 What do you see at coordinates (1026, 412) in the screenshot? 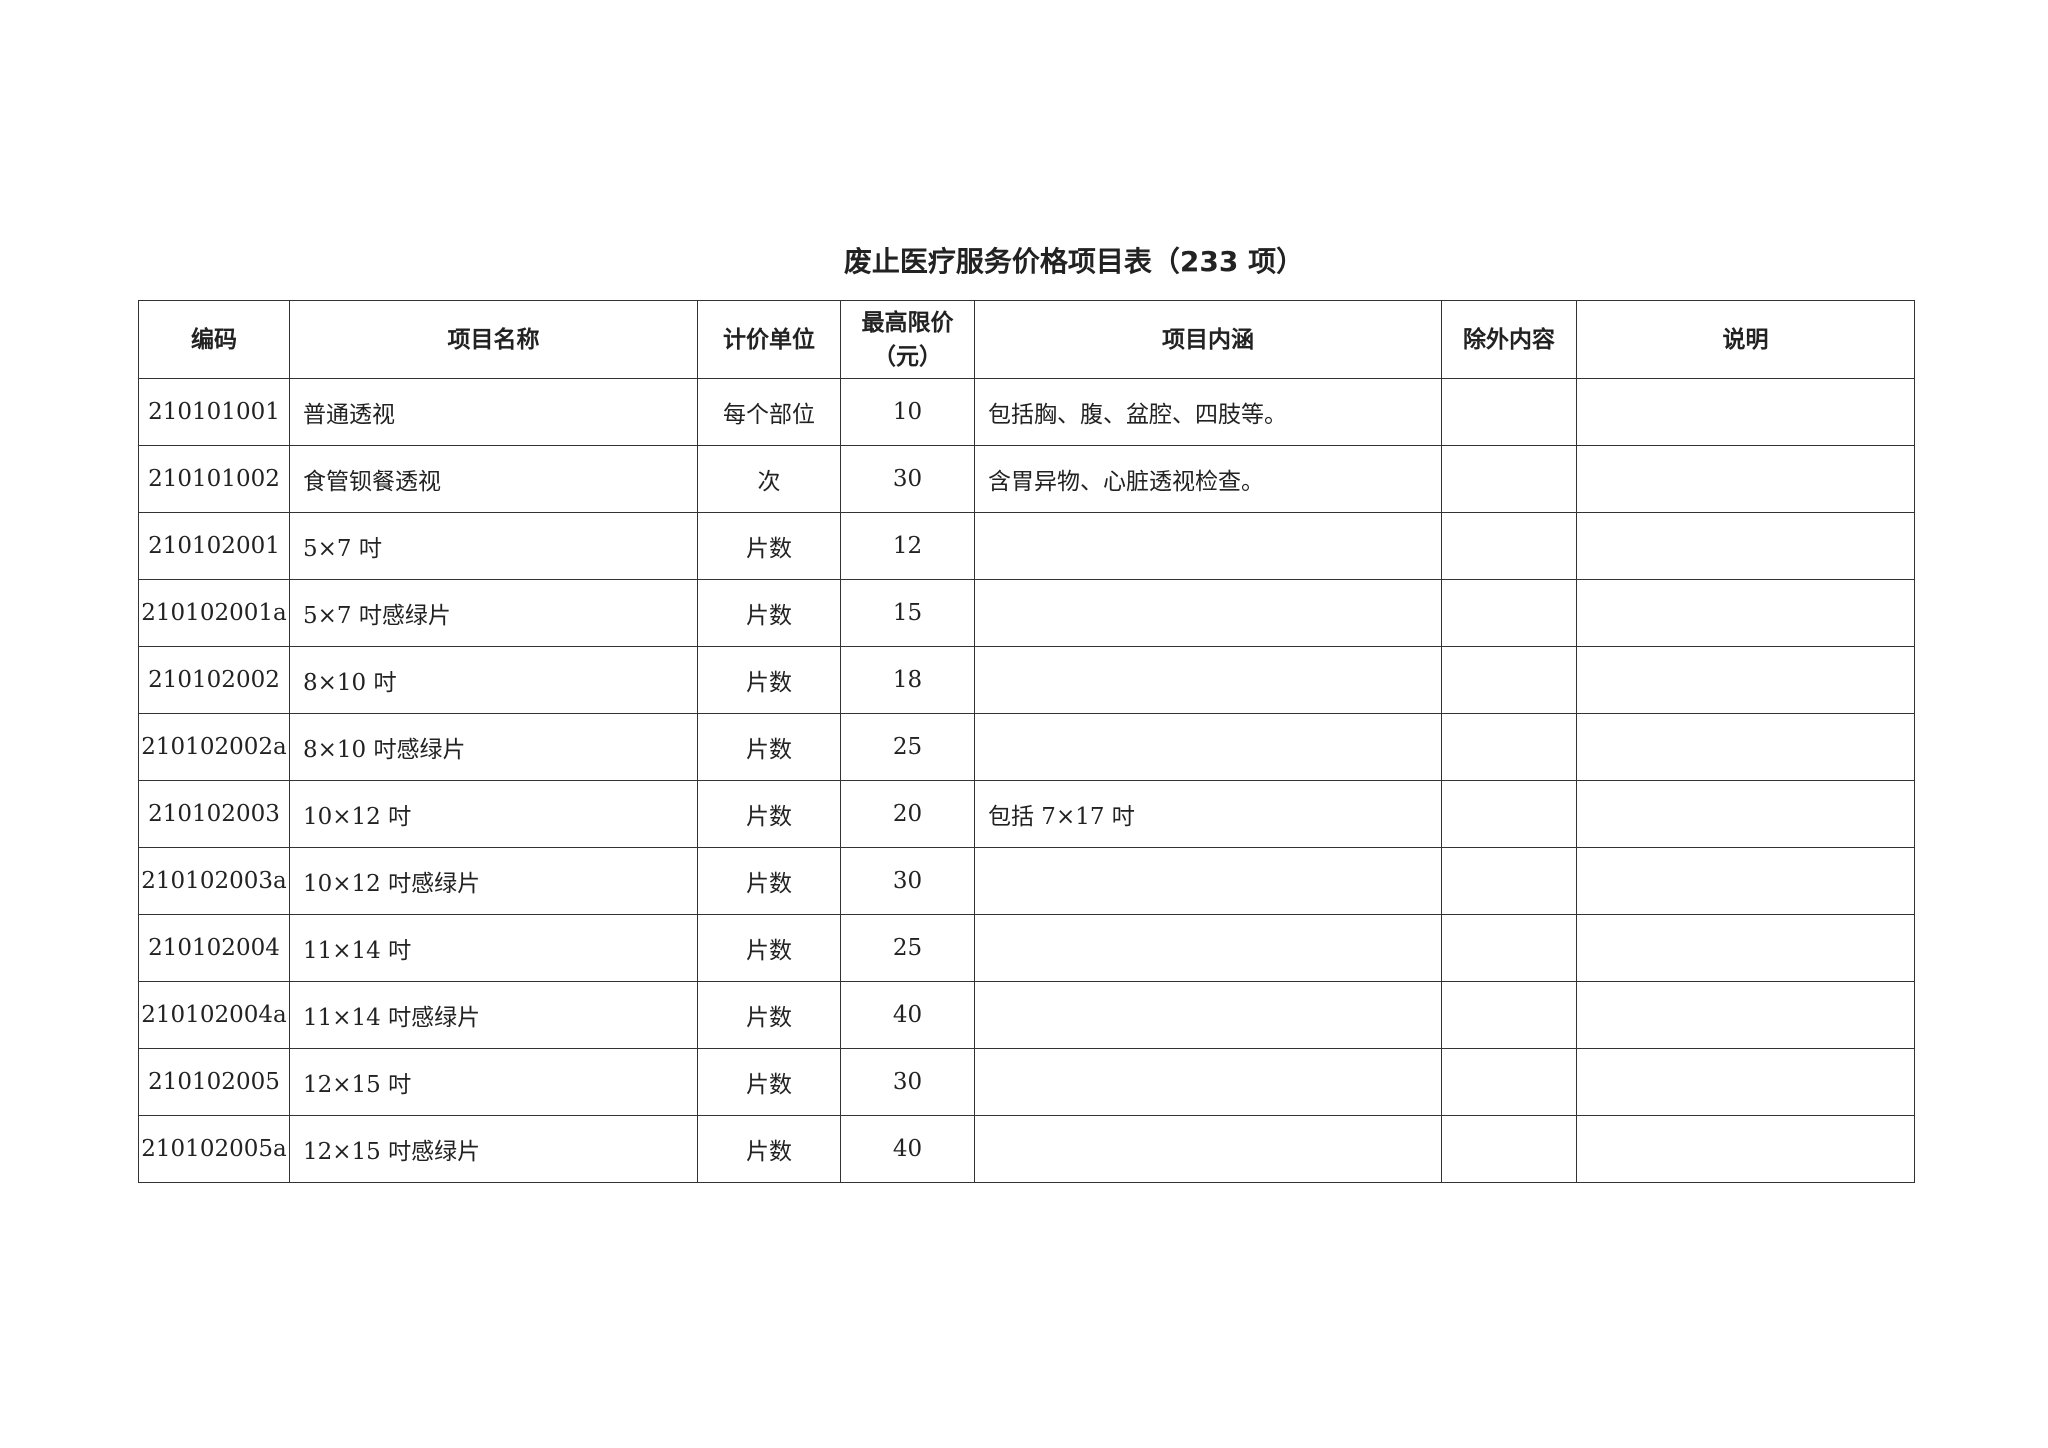
I see `table-row: 210101001 普通透视 每个部位 10 包括胸、腹、盆腔、四肢等。` at bounding box center [1026, 412].